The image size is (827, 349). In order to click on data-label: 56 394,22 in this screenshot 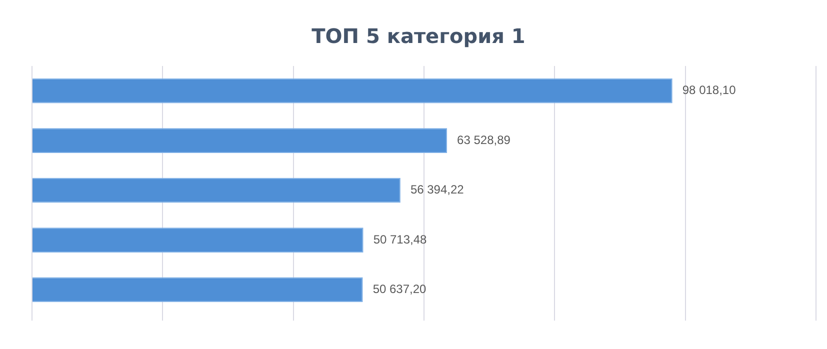, I will do `click(437, 189)`.